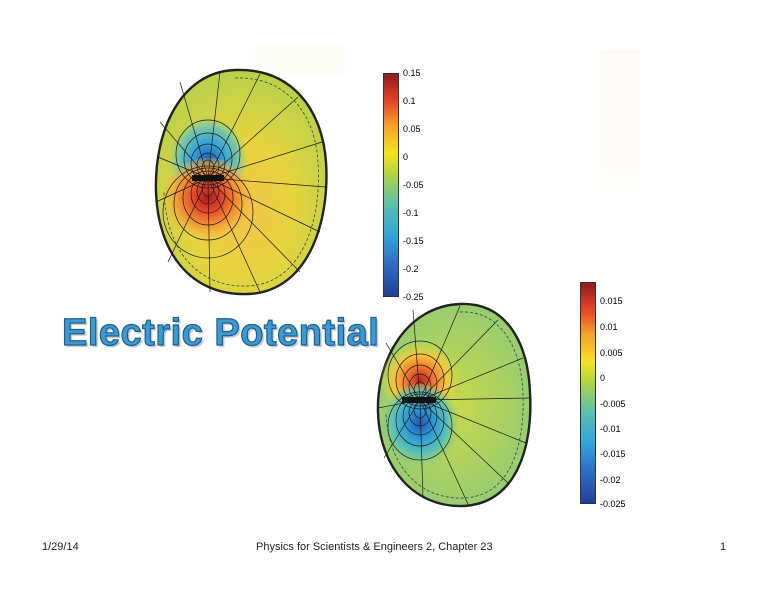  Describe the element at coordinates (412, 73) in the screenshot. I see `colorbar-1-tick: 0.15` at that location.